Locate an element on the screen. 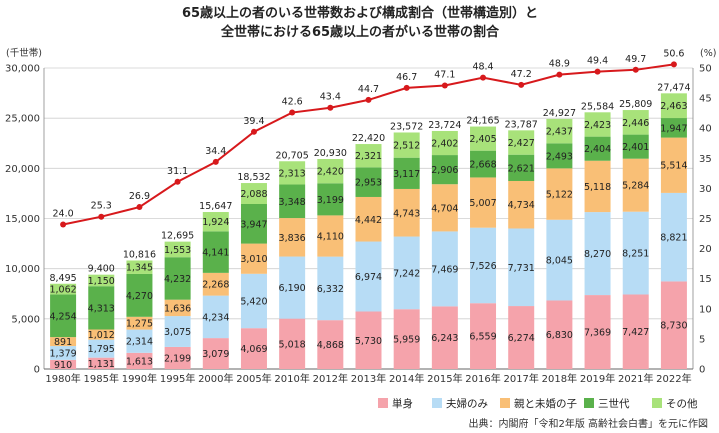 The width and height of the screenshot is (719, 433). segment-value-label: 2,668 is located at coordinates (482, 165).